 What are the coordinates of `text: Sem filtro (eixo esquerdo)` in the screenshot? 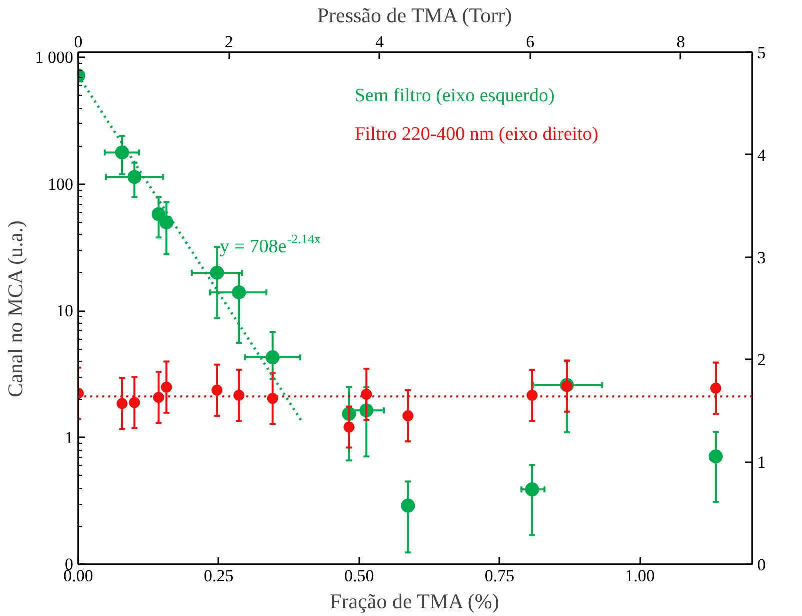 It's located at (454, 96).